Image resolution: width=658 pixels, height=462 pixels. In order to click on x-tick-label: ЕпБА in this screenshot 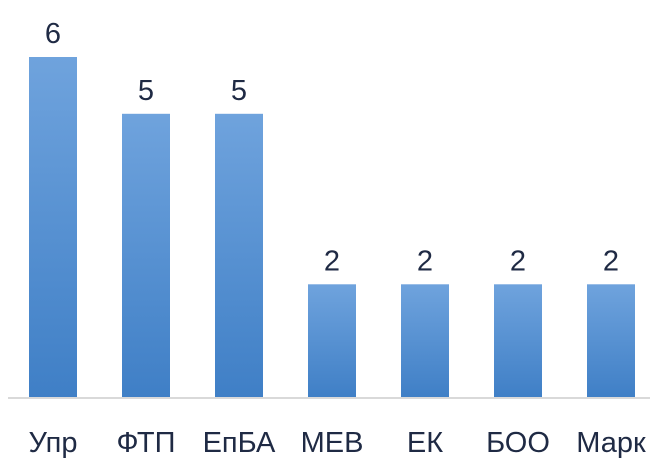, I will do `click(239, 443)`.